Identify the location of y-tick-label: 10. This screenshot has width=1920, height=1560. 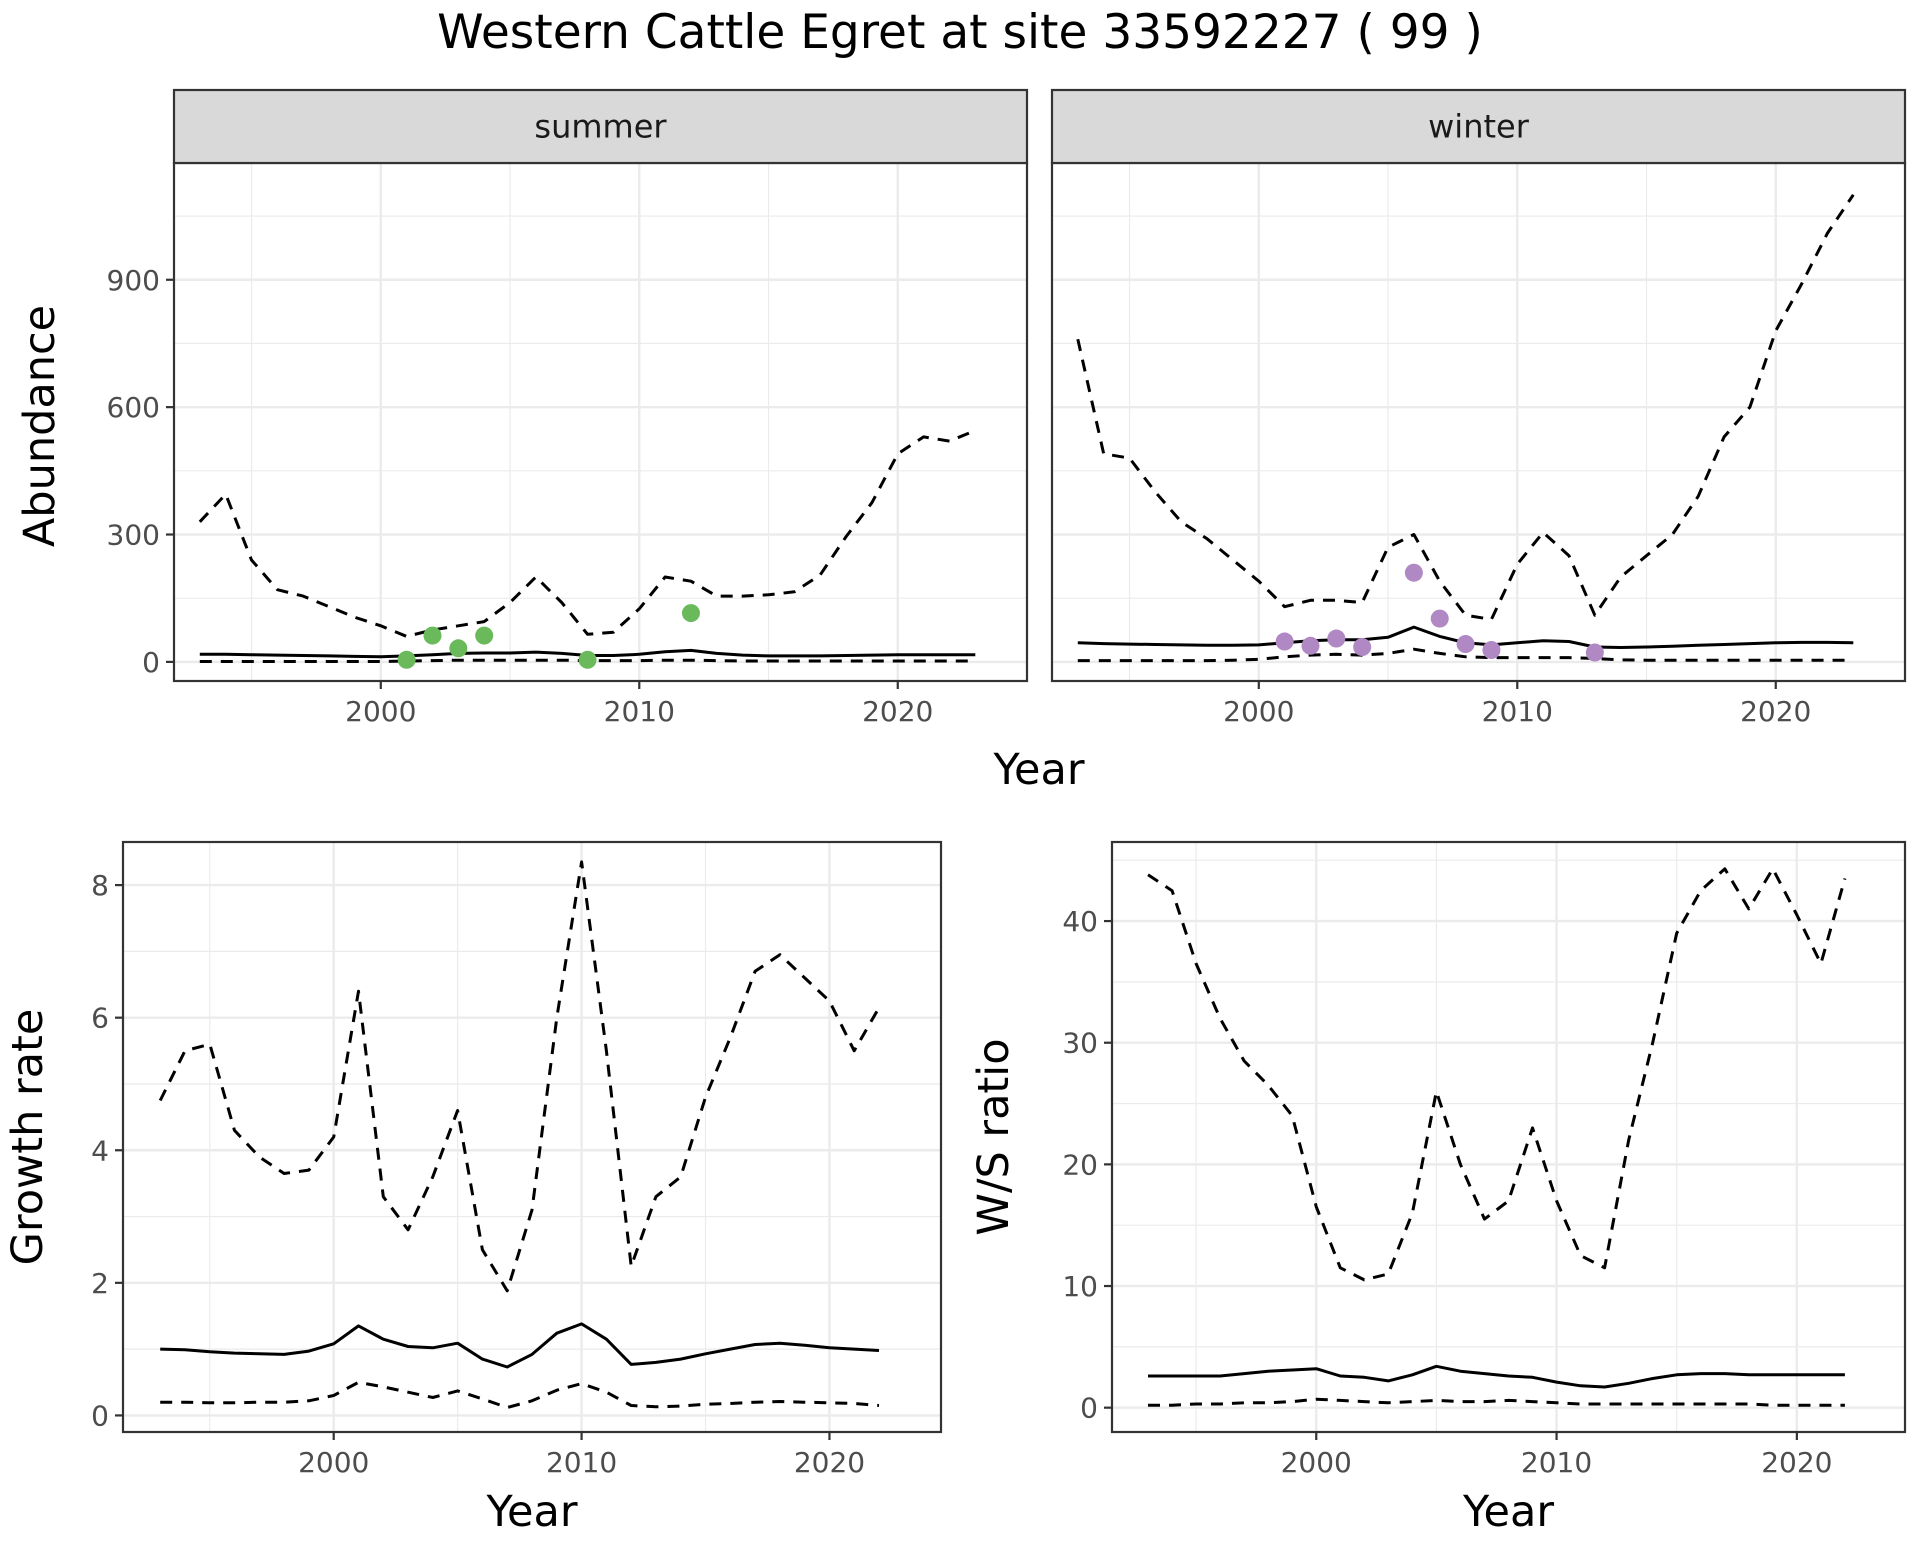
(1080, 1286).